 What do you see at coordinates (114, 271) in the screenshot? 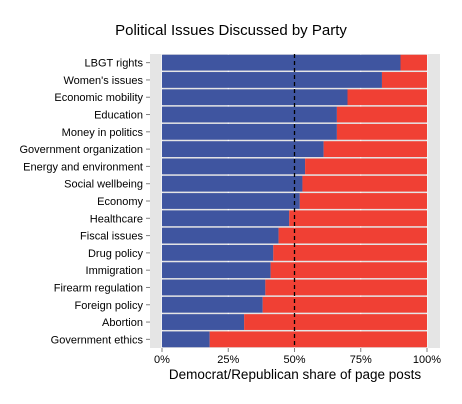
I see `y-tick-label: Immigration` at bounding box center [114, 271].